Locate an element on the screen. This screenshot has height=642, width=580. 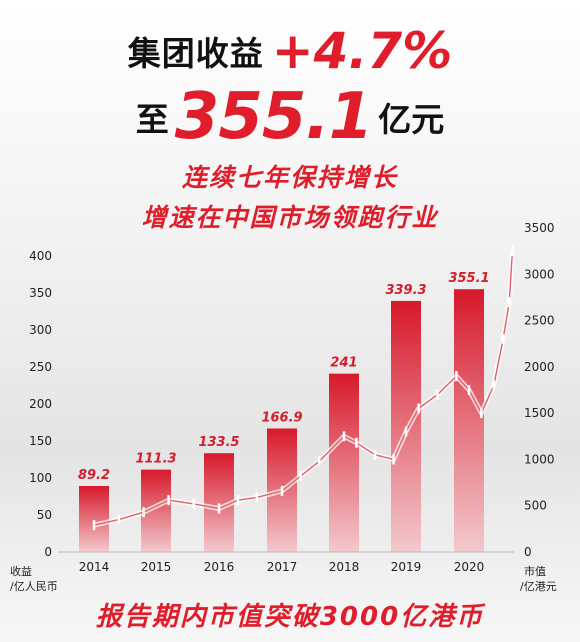
x-tick-2014: 2014 is located at coordinates (94, 567).